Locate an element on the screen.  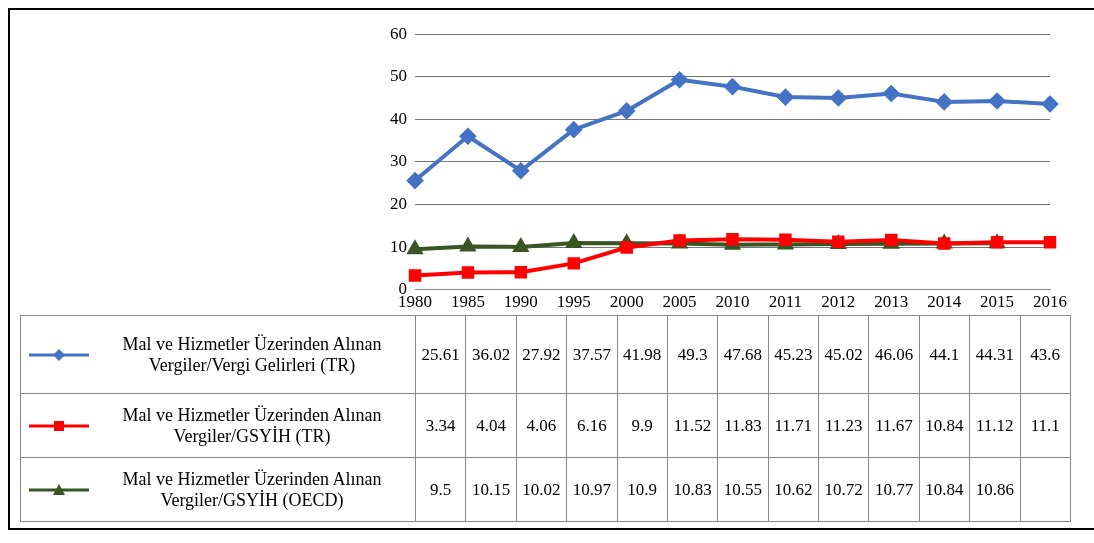
x-tick-label: 2011 is located at coordinates (785, 302).